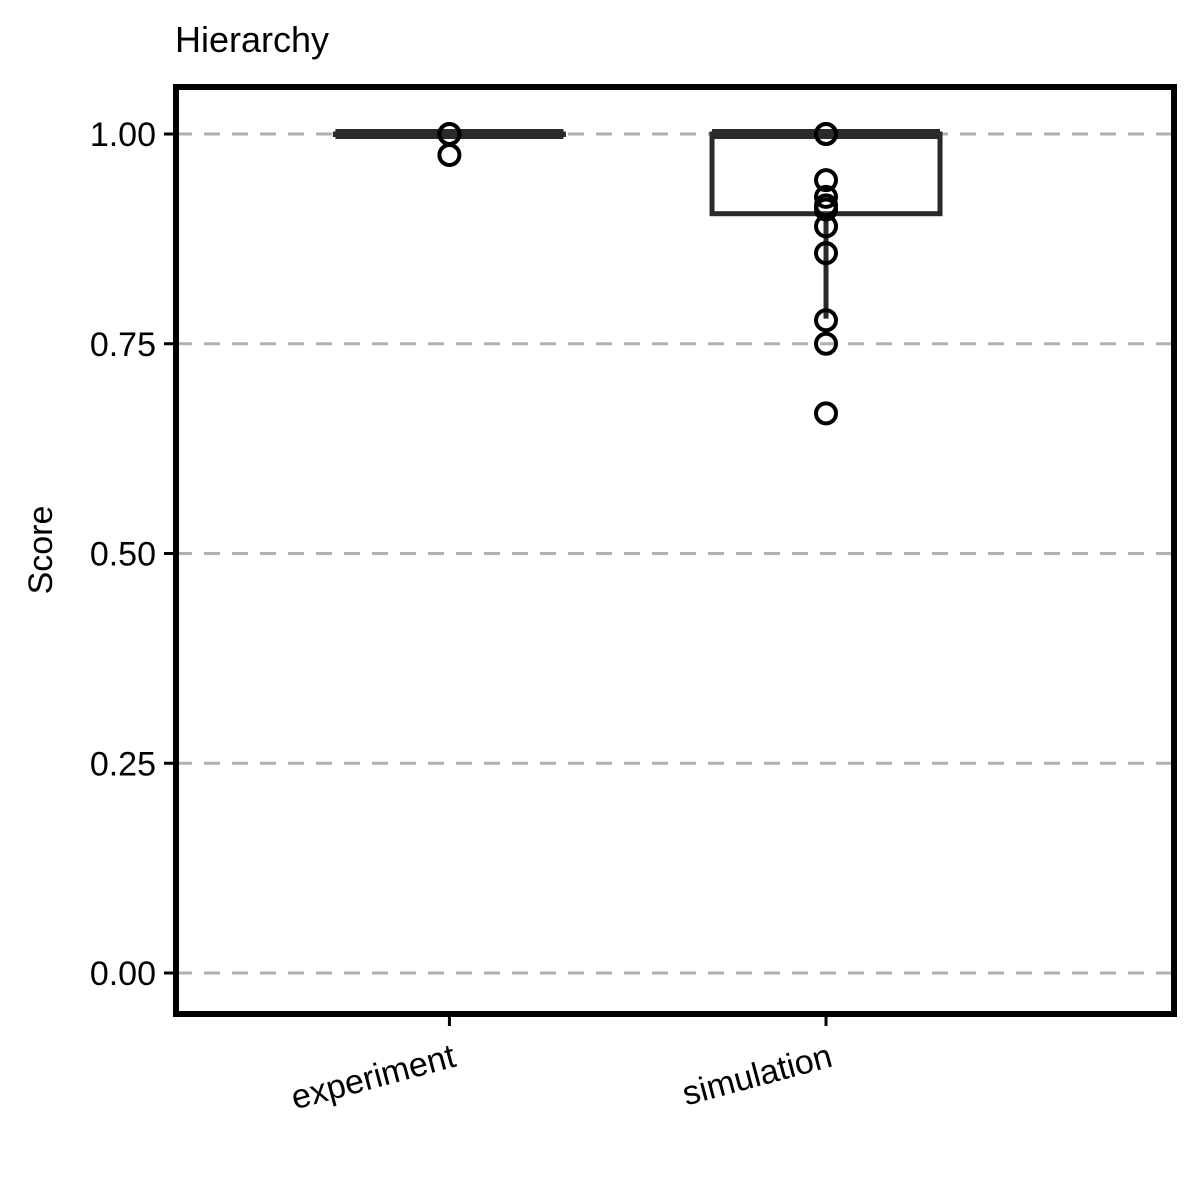 This screenshot has width=1200, height=1200. Describe the element at coordinates (449, 134) in the screenshot. I see `box-experiment` at that location.